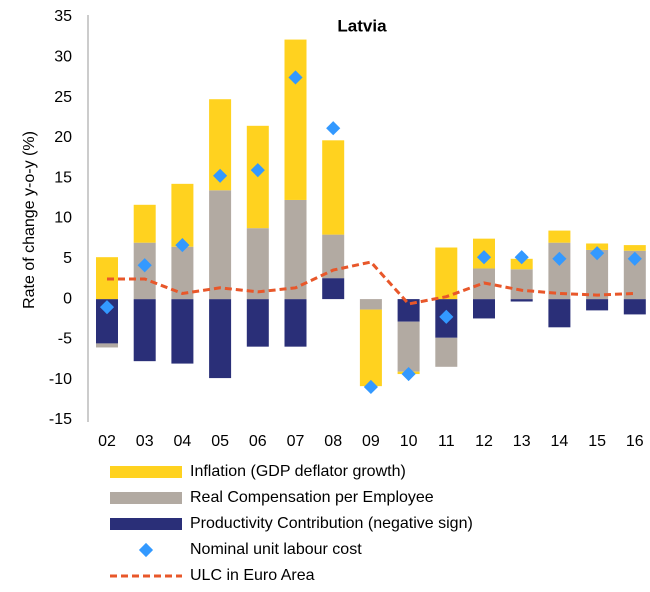 This screenshot has height=592, width=650. What do you see at coordinates (312, 497) in the screenshot?
I see `legend-label: Real Compensation per Employee` at bounding box center [312, 497].